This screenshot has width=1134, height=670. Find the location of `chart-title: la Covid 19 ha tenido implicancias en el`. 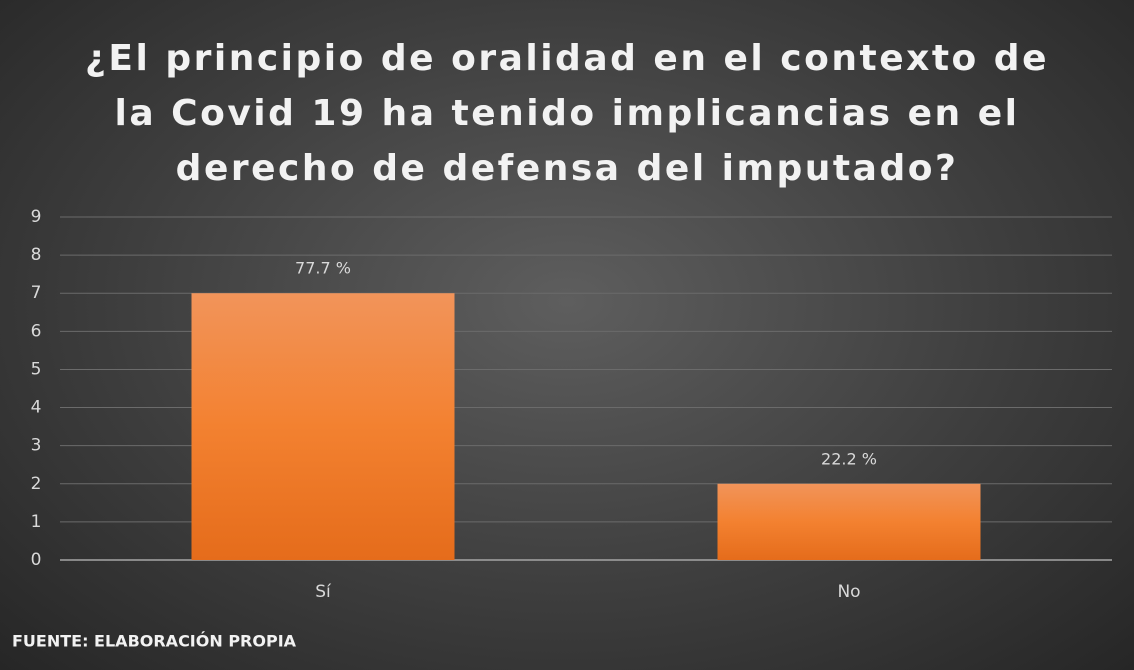

chart-title: la Covid 19 ha tenido implicancias en el is located at coordinates (567, 113).